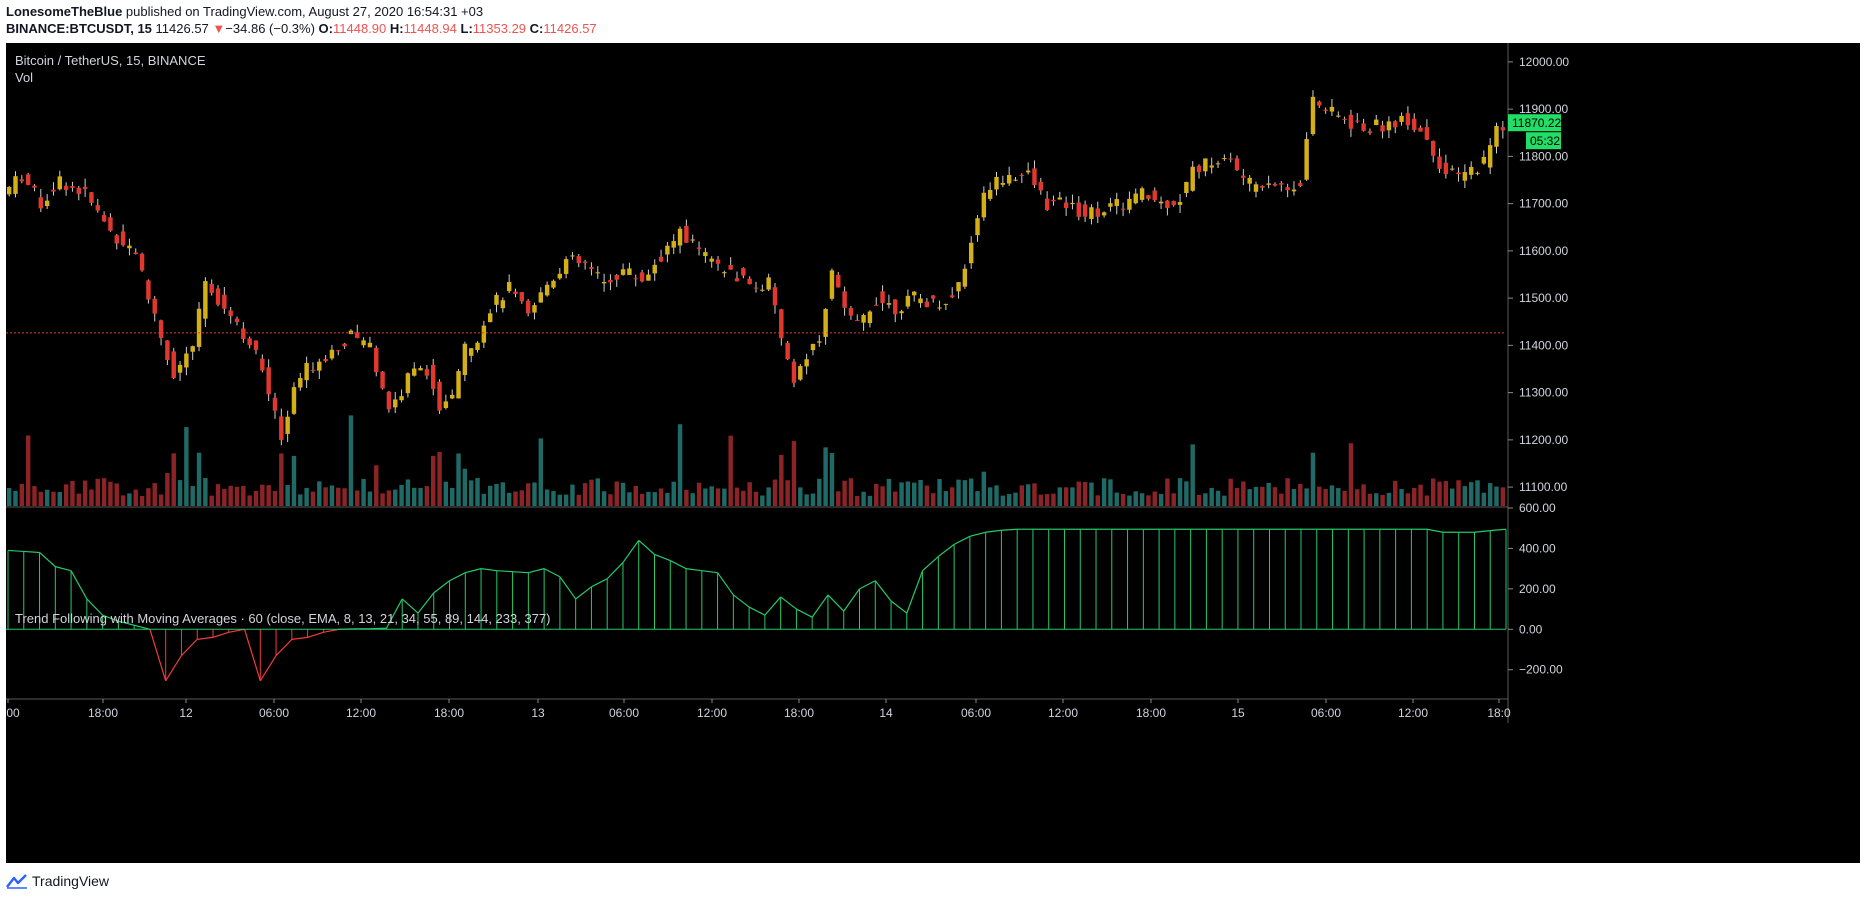  What do you see at coordinates (79, 28) in the screenshot?
I see `symbol-label: BINANCE:BTCUSDT, 15` at bounding box center [79, 28].